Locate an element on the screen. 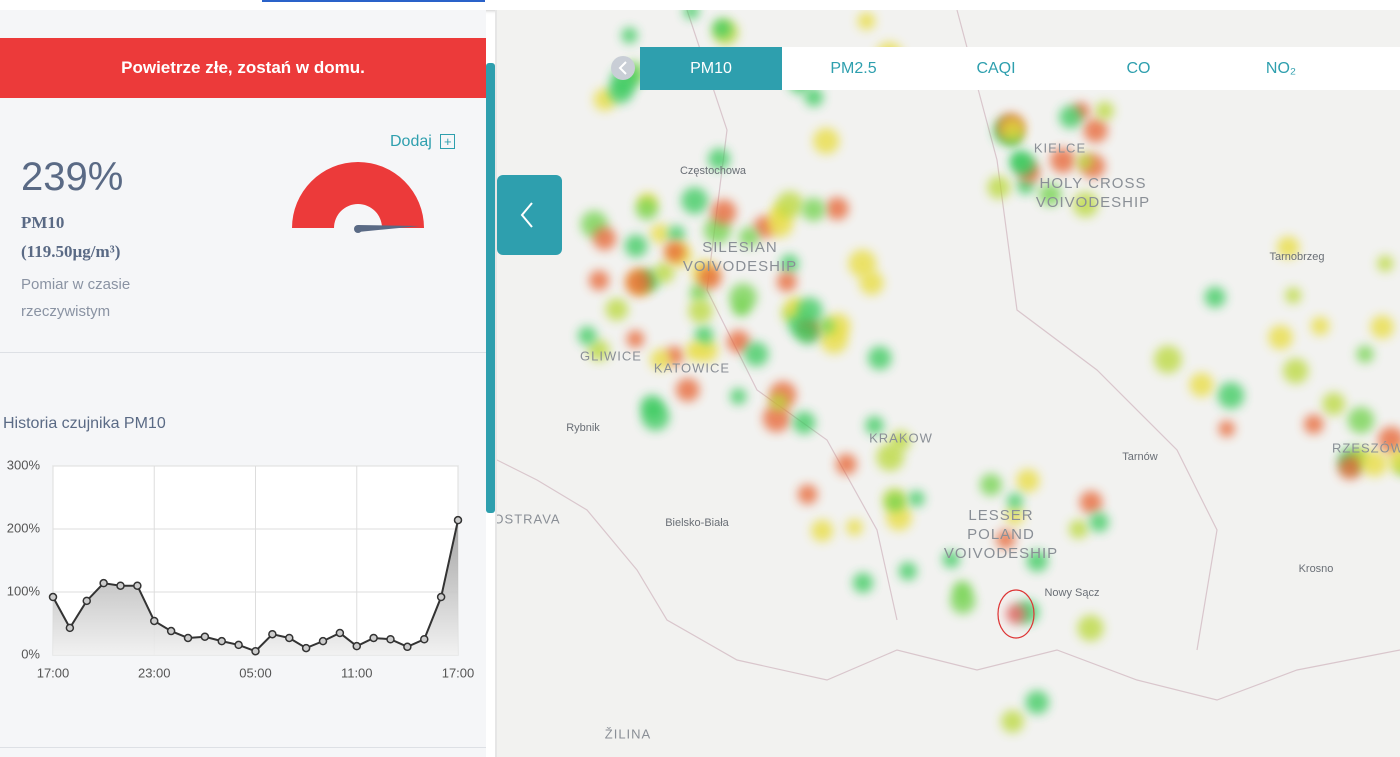 This screenshot has height=757, width=1400. map-label: Częstochowa is located at coordinates (713, 171).